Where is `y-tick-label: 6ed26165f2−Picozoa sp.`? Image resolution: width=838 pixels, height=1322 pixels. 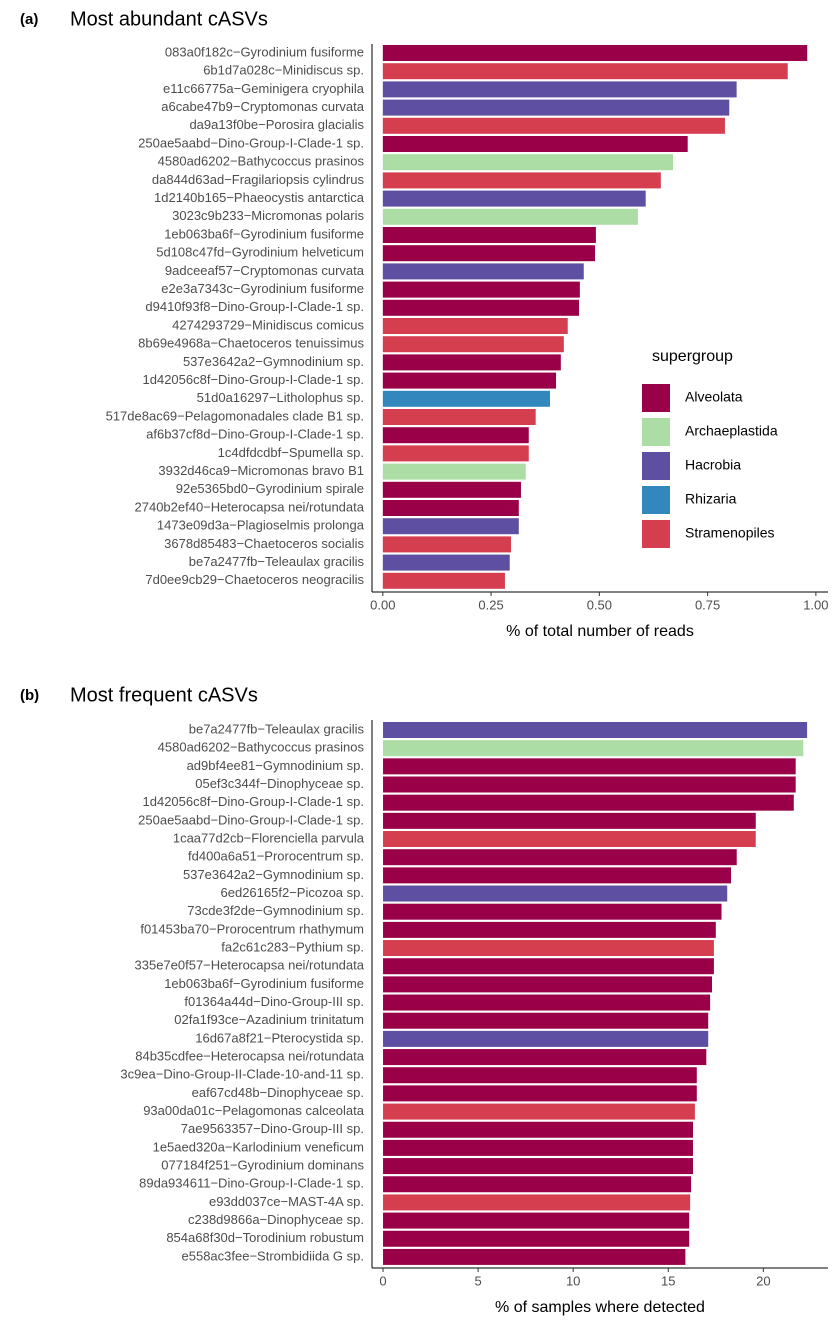 y-tick-label: 6ed26165f2−Picozoa sp. is located at coordinates (292, 892).